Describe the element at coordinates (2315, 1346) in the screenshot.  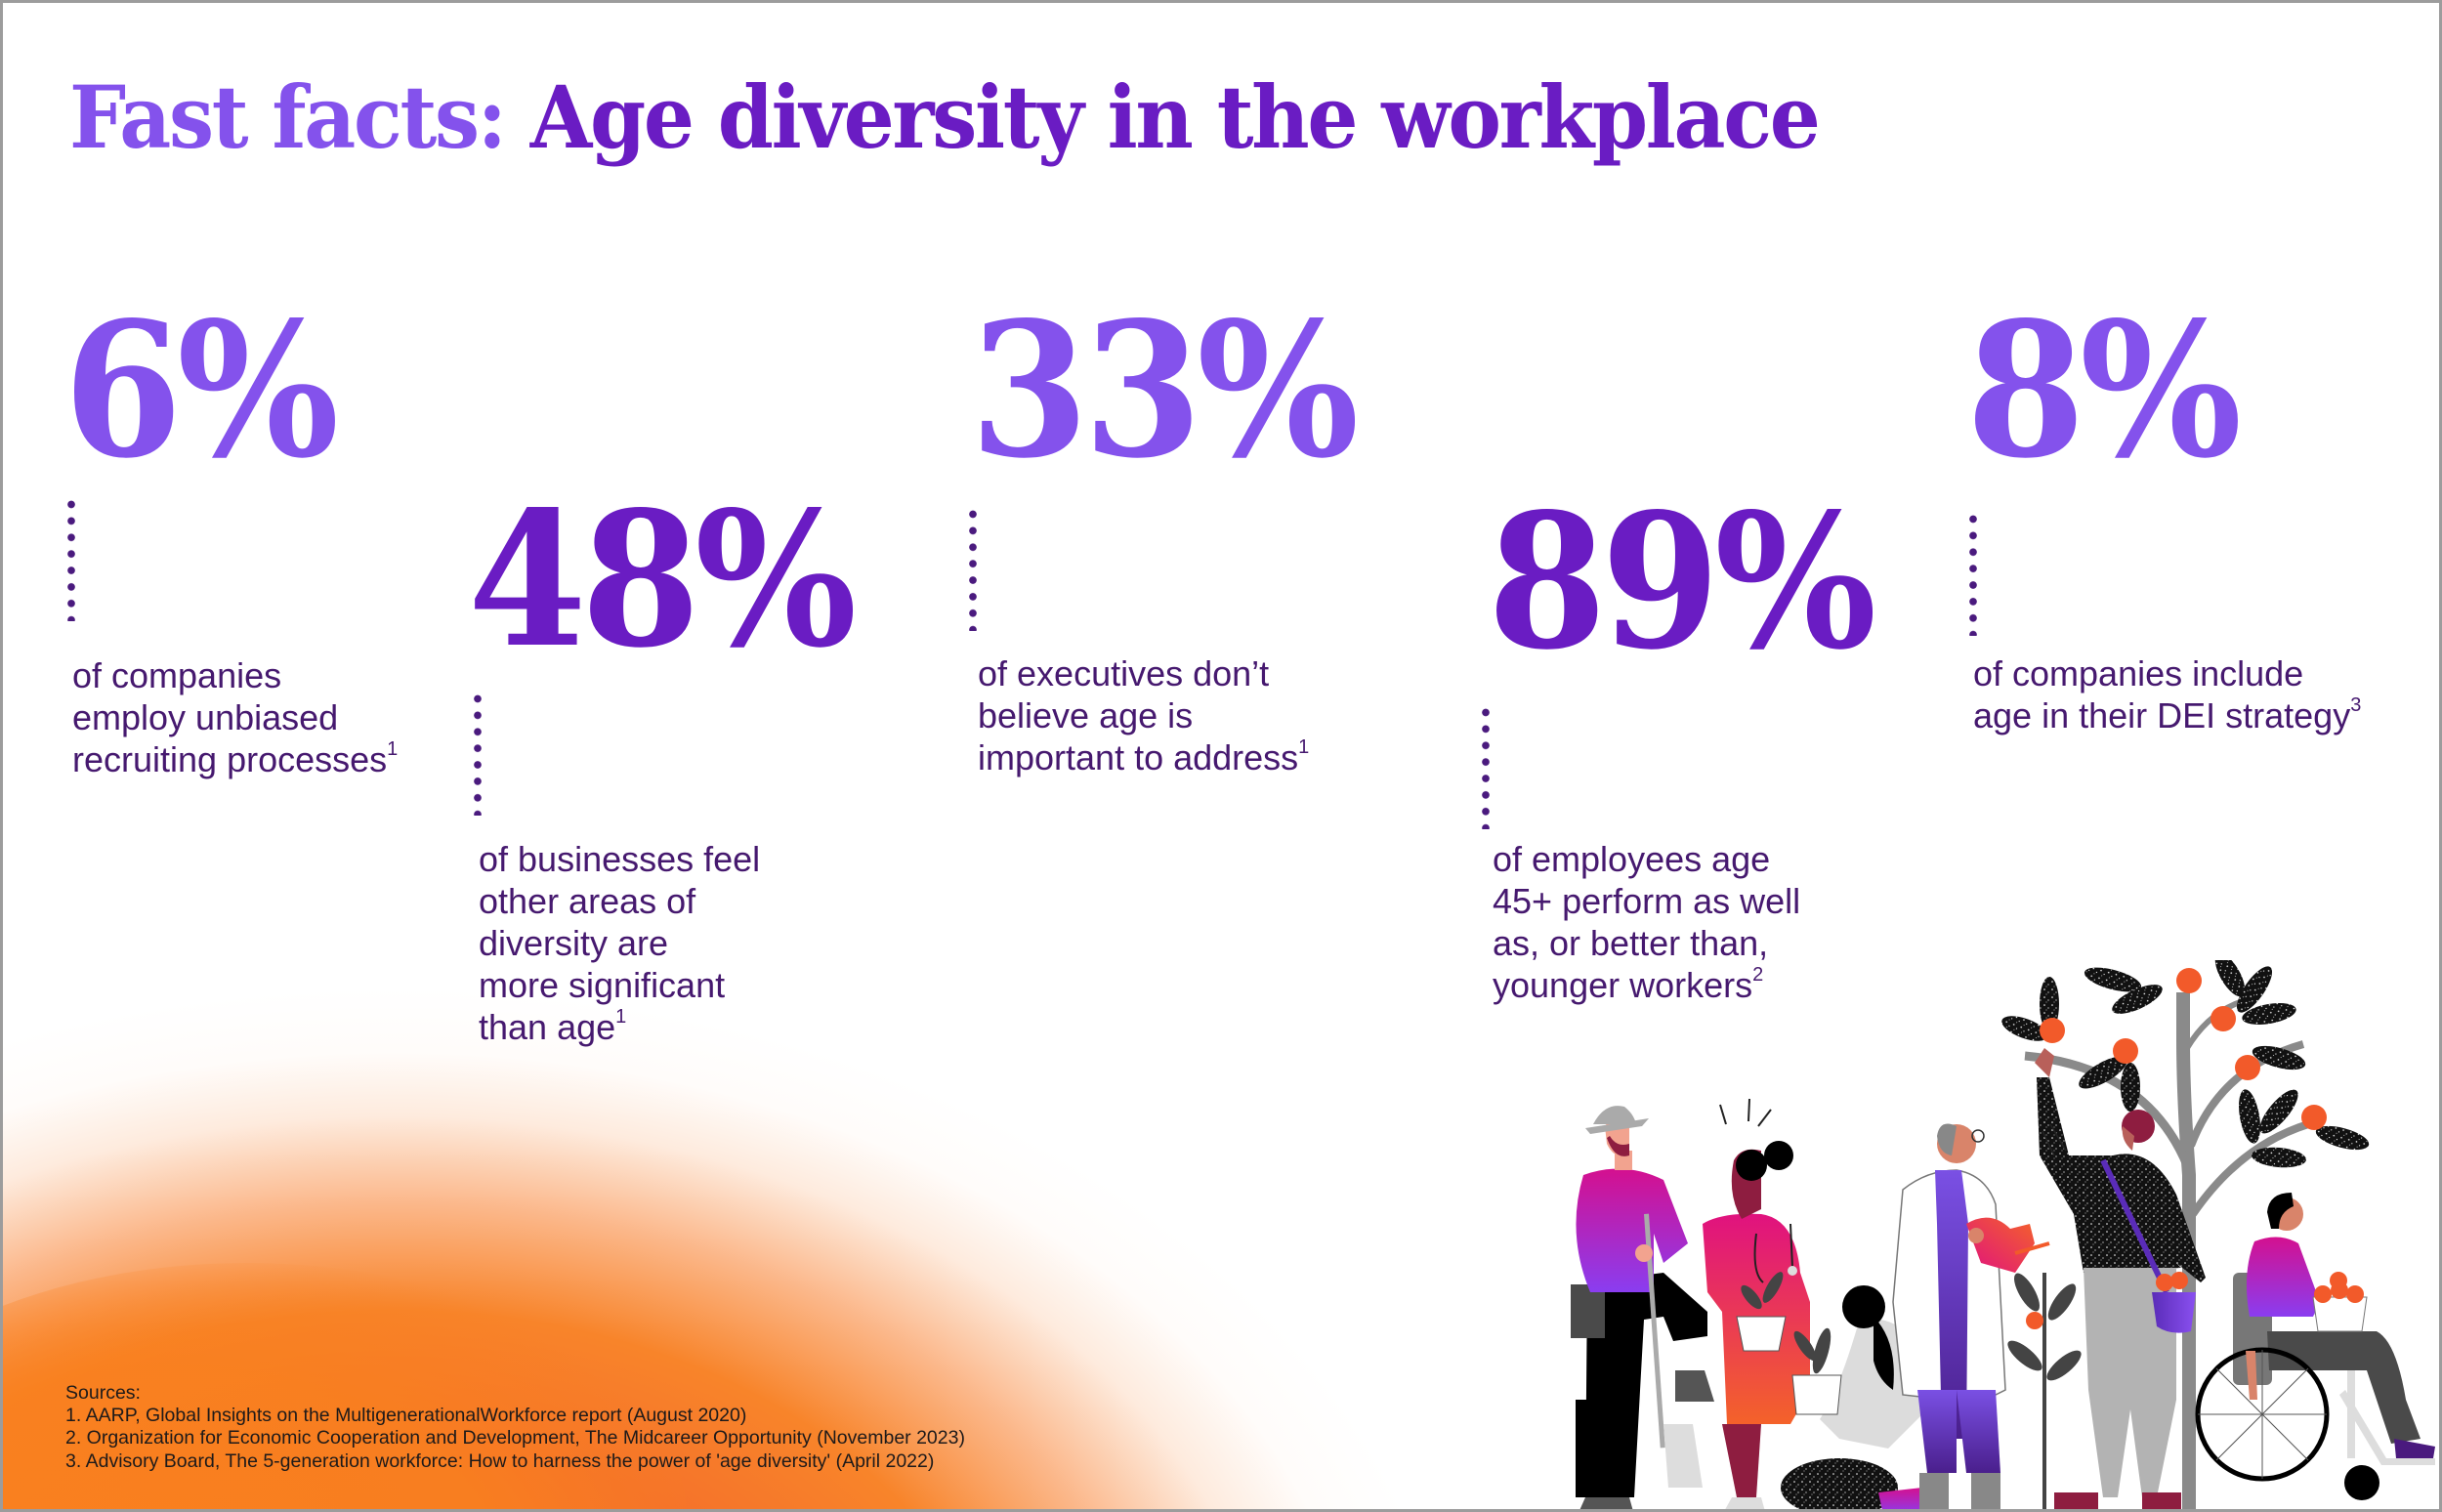
I see `woman-in-wheelchair-figure` at that location.